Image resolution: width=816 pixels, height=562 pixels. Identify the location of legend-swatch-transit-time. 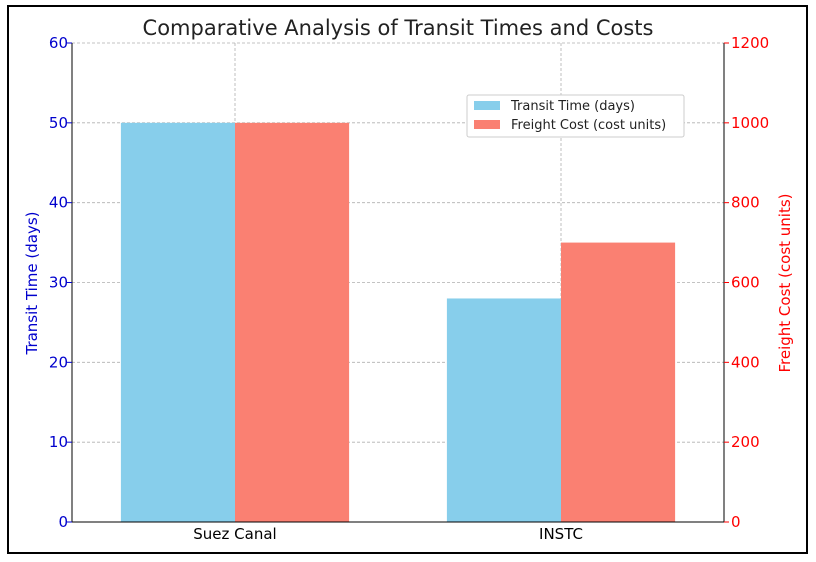
(487, 105).